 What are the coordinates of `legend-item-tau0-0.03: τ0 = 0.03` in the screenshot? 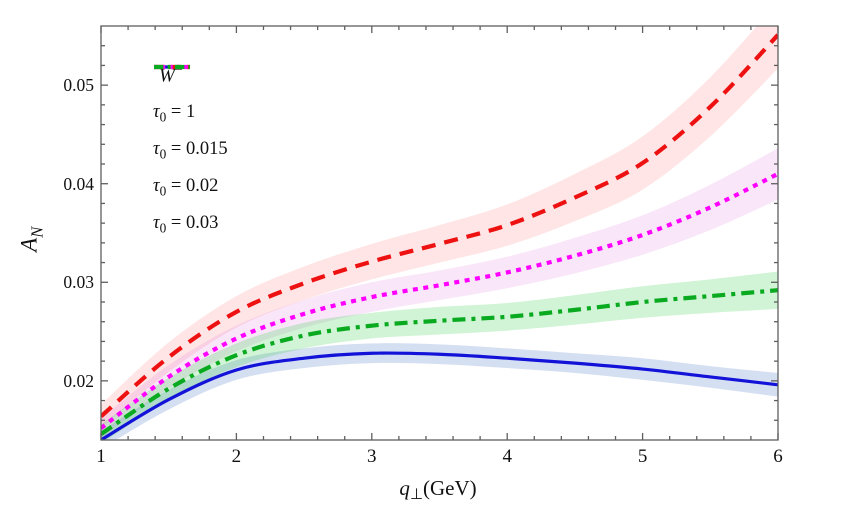 It's located at (190, 153).